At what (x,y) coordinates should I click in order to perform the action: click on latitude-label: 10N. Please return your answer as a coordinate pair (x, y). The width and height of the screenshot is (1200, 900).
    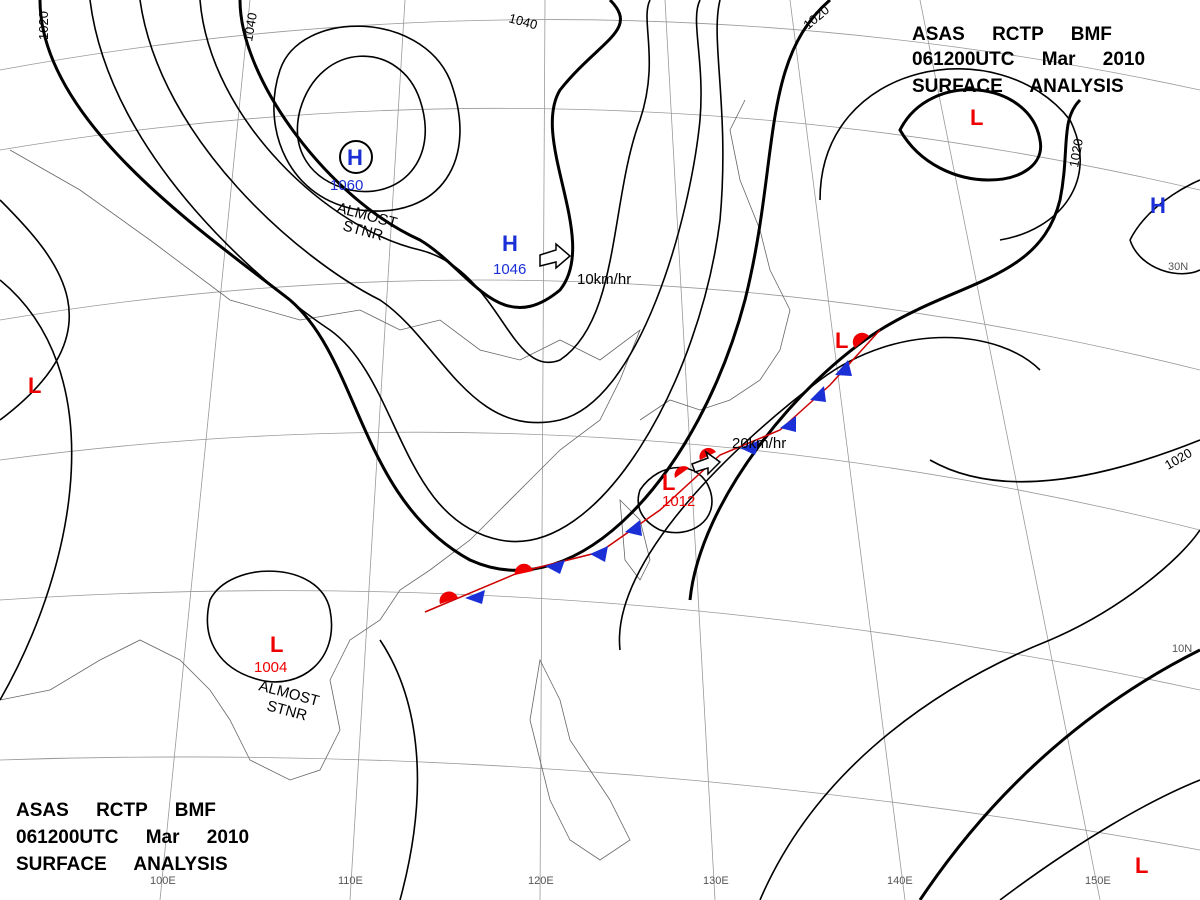
    Looking at the image, I should click on (1182, 649).